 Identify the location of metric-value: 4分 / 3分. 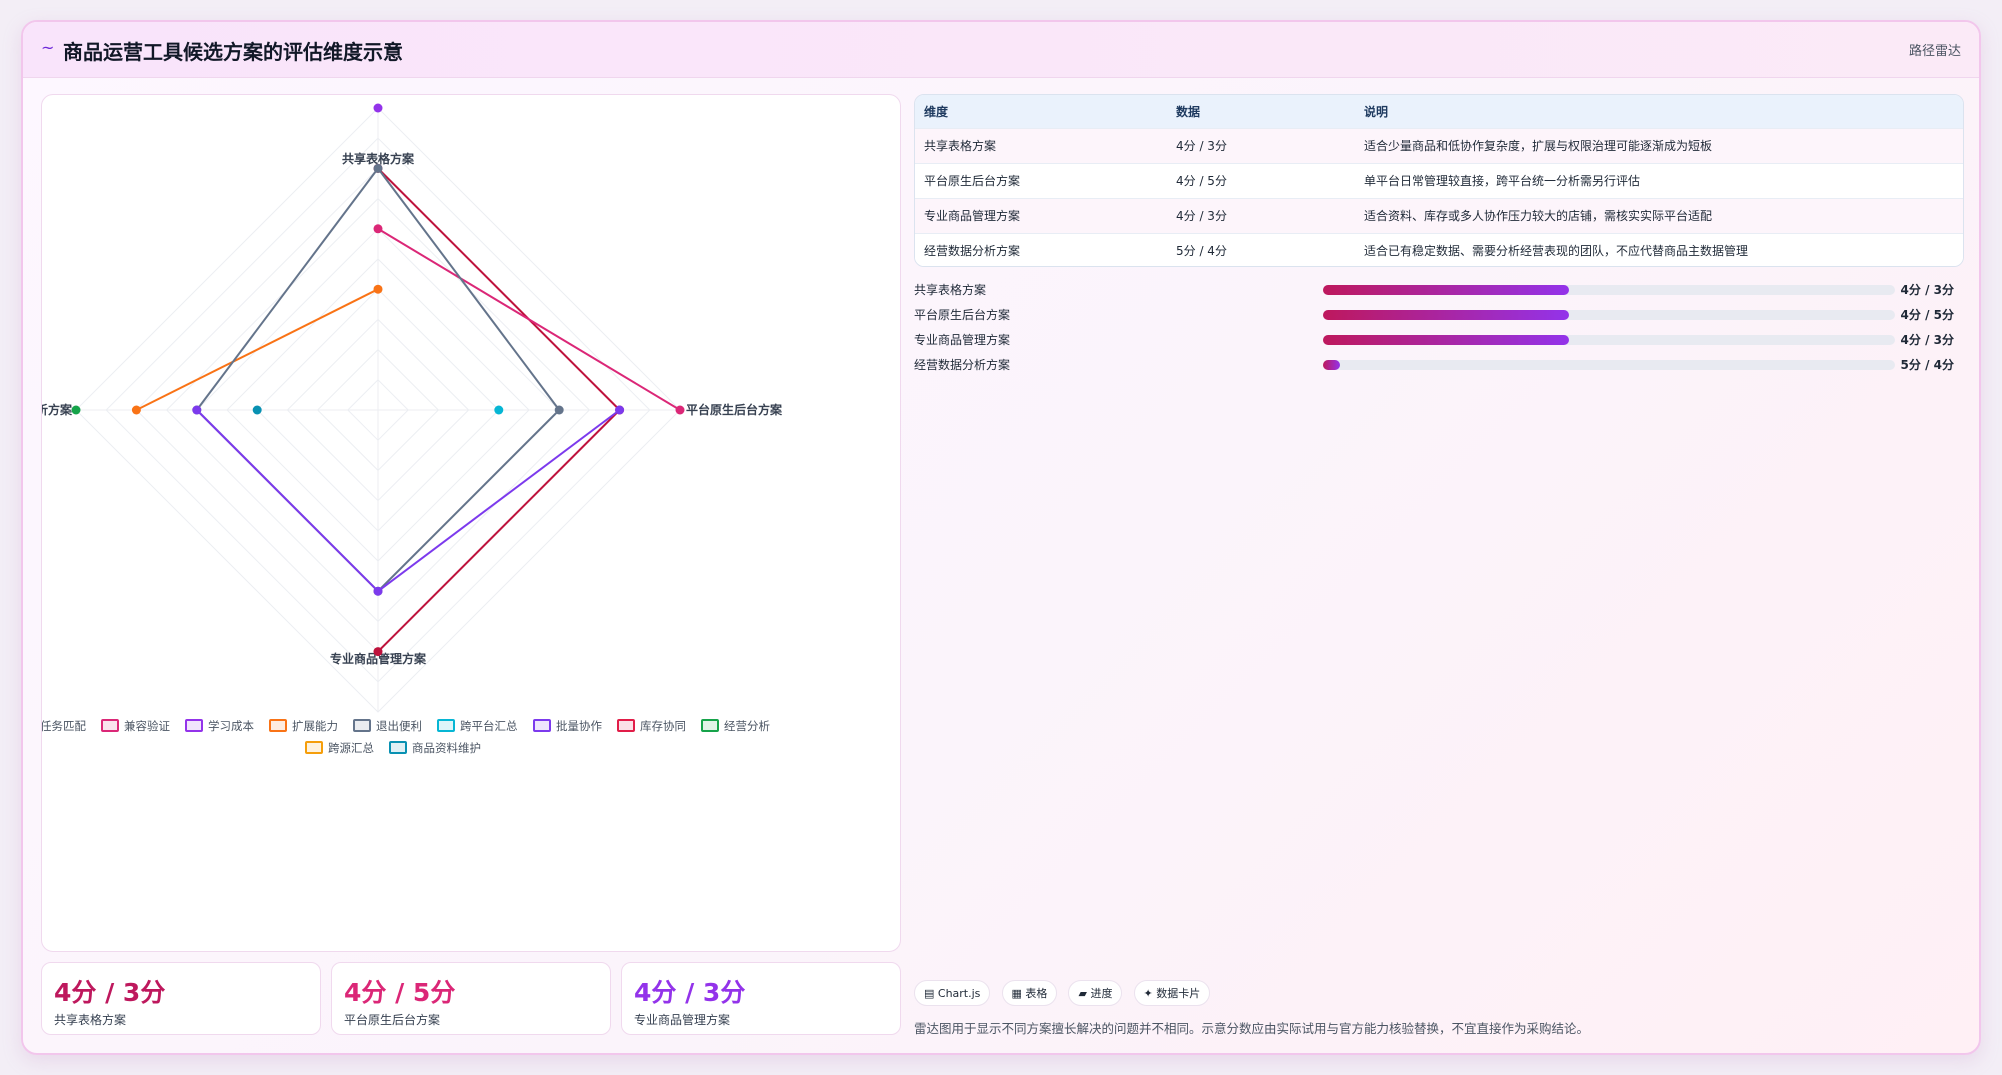
(690, 992).